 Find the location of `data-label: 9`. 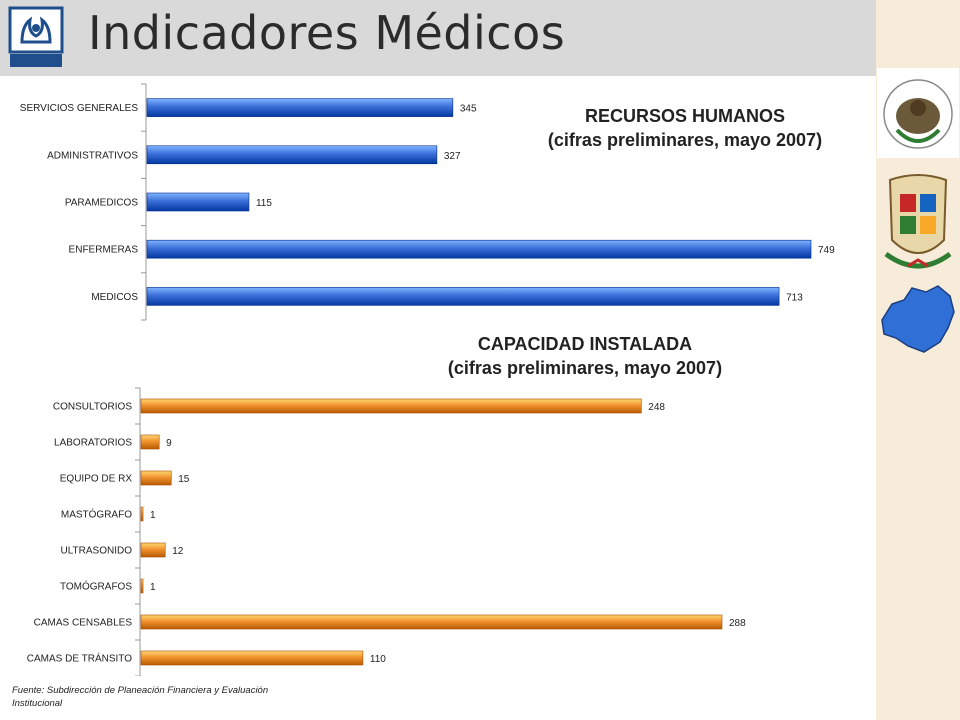

data-label: 9 is located at coordinates (169, 443).